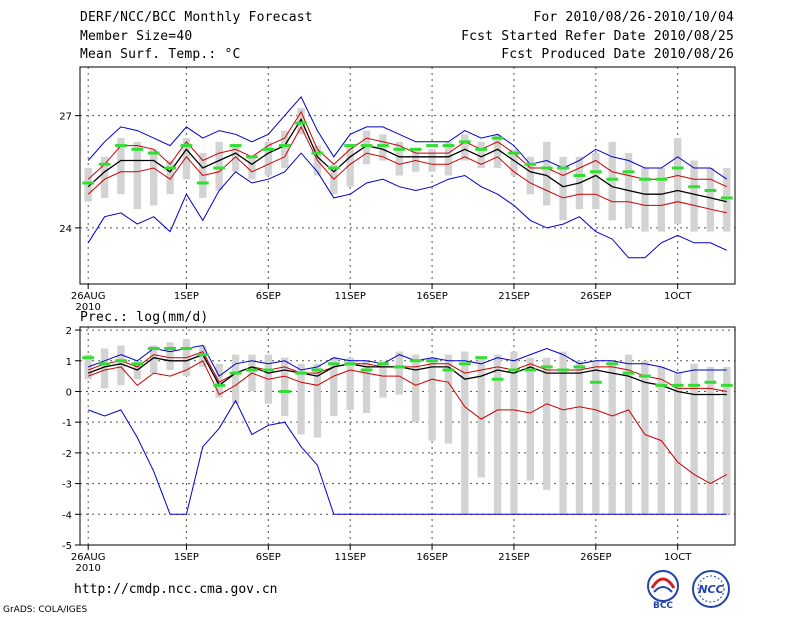 Image resolution: width=800 pixels, height=618 pixels. Describe the element at coordinates (633, 17) in the screenshot. I see `forecast-period-label: For 2010/08/26-2010/10/04` at that location.